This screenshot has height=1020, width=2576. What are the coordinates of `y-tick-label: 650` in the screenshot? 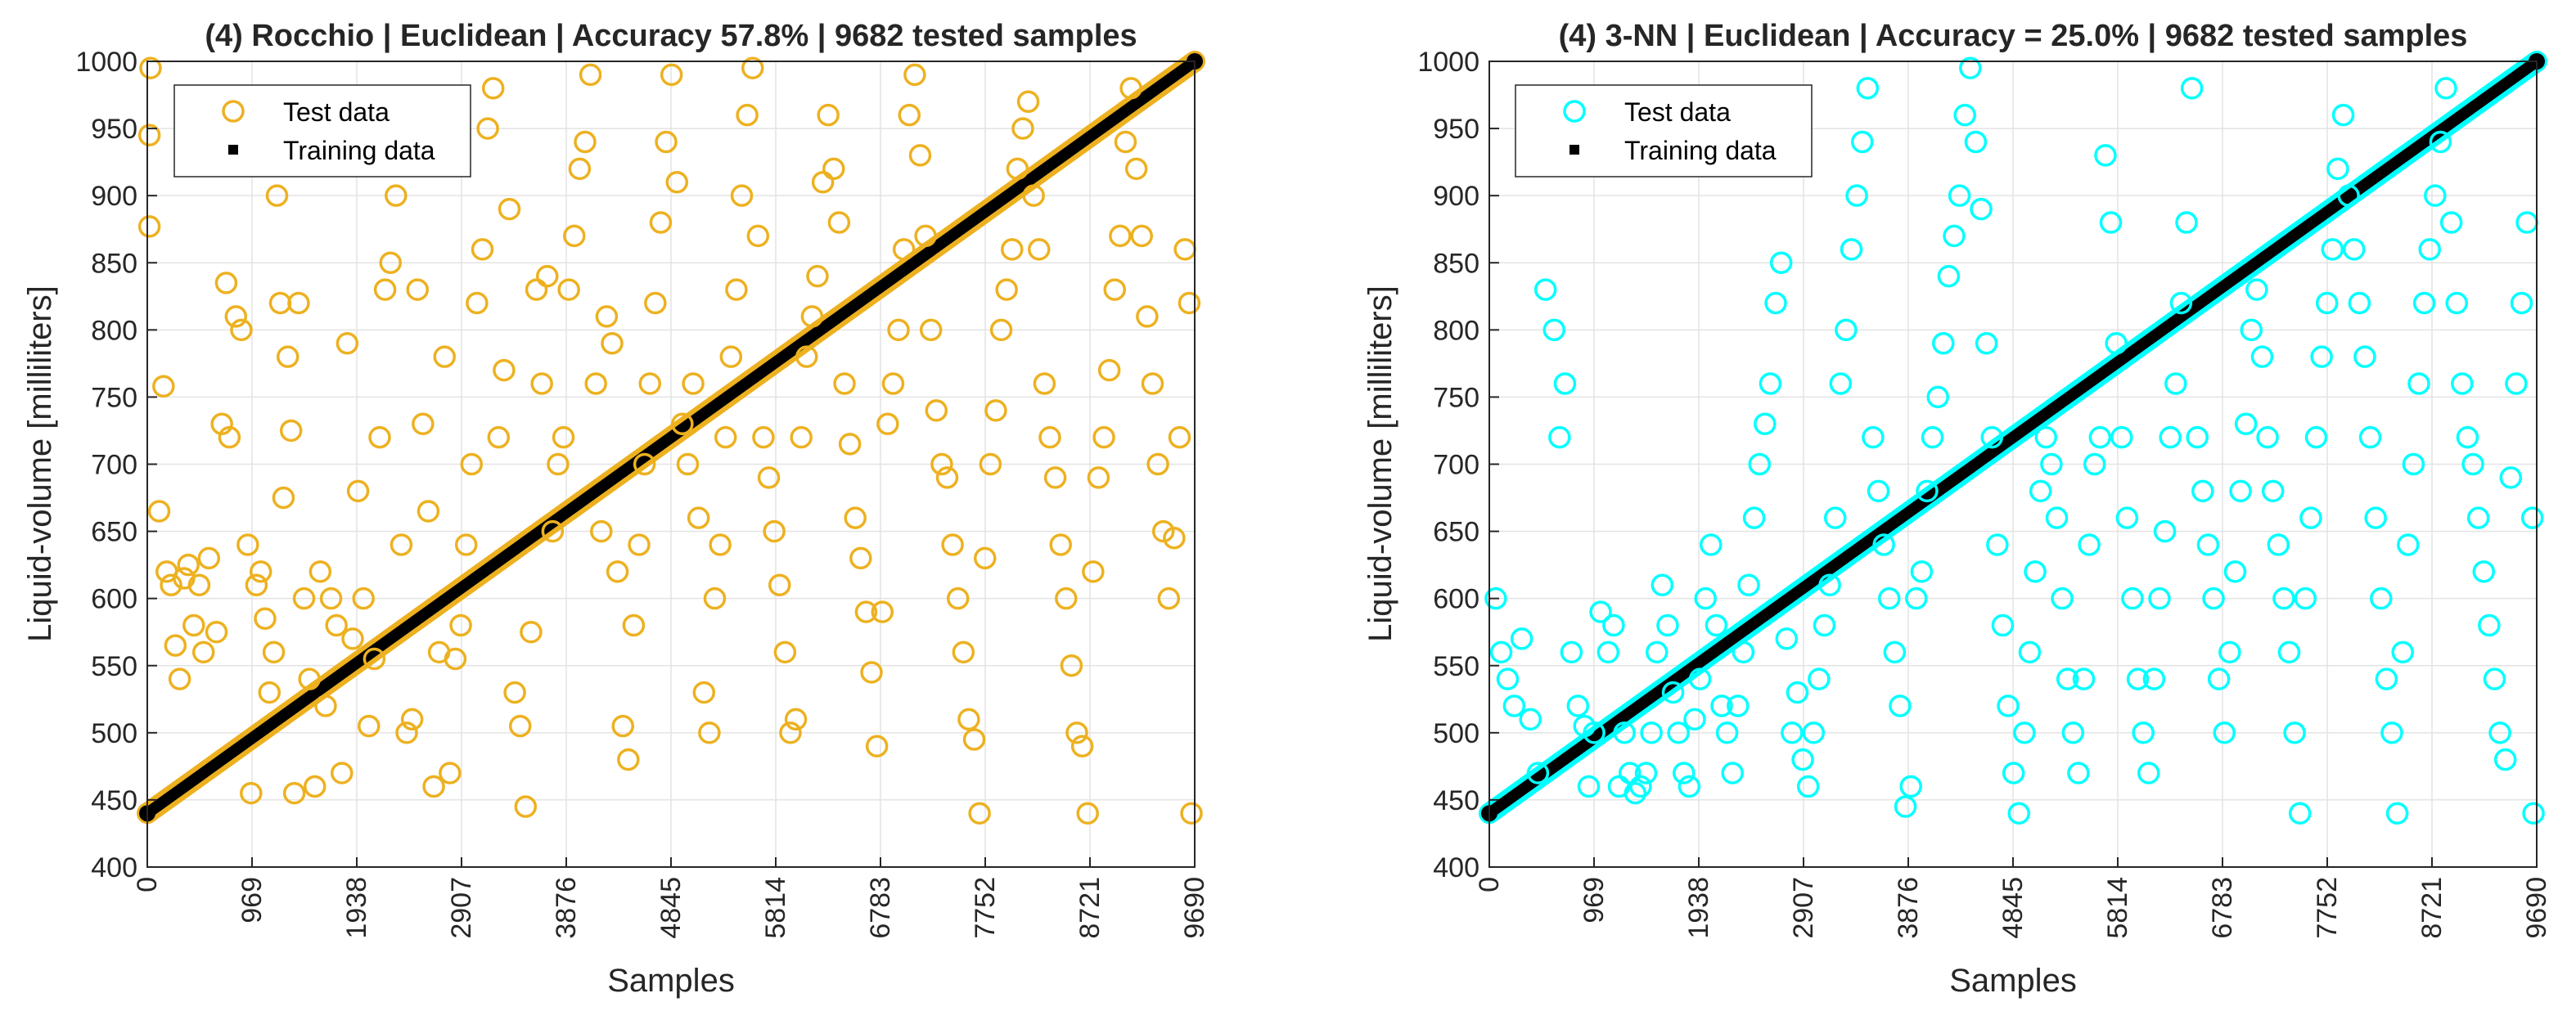 It's located at (114, 533).